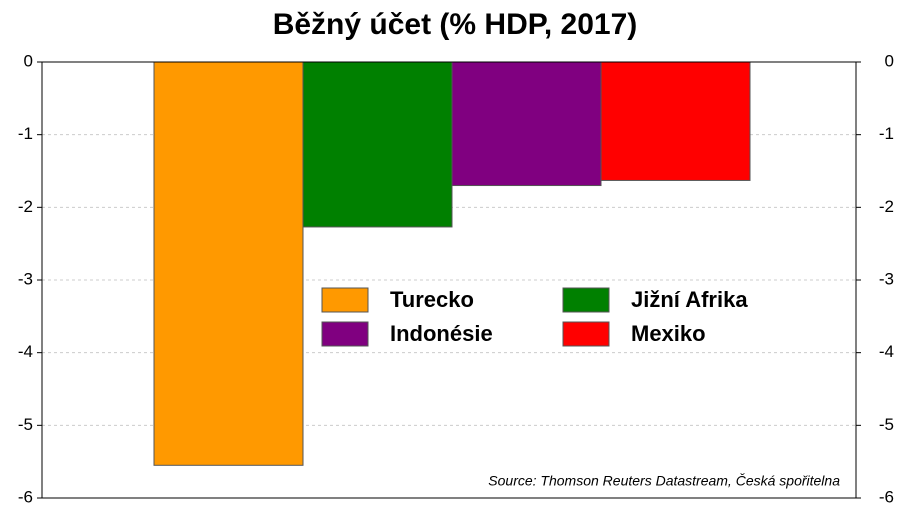  I want to click on legend-label: Indonésie, so click(441, 333).